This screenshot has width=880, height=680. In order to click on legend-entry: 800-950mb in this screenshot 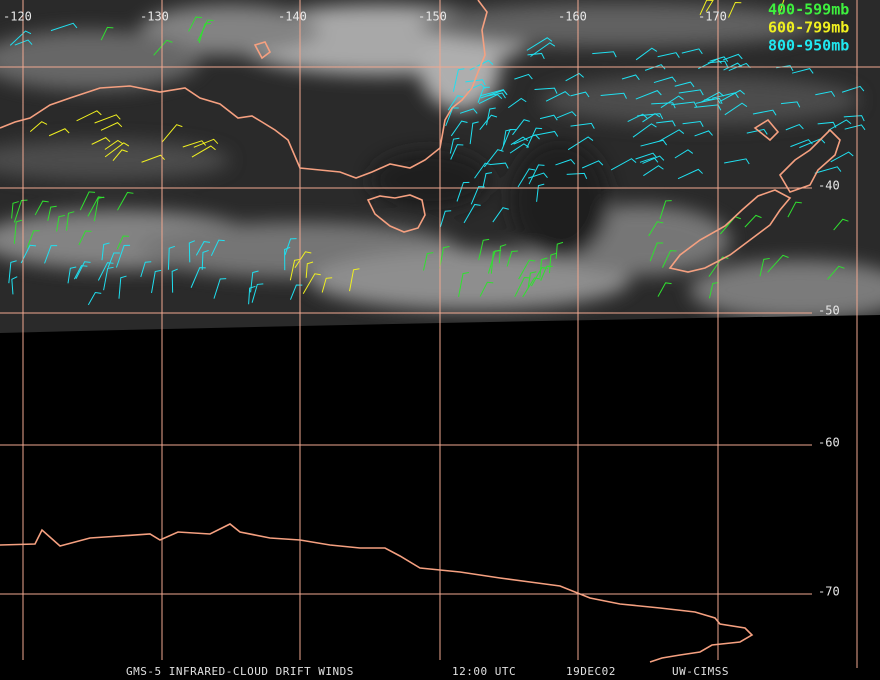, I will do `click(808, 46)`.